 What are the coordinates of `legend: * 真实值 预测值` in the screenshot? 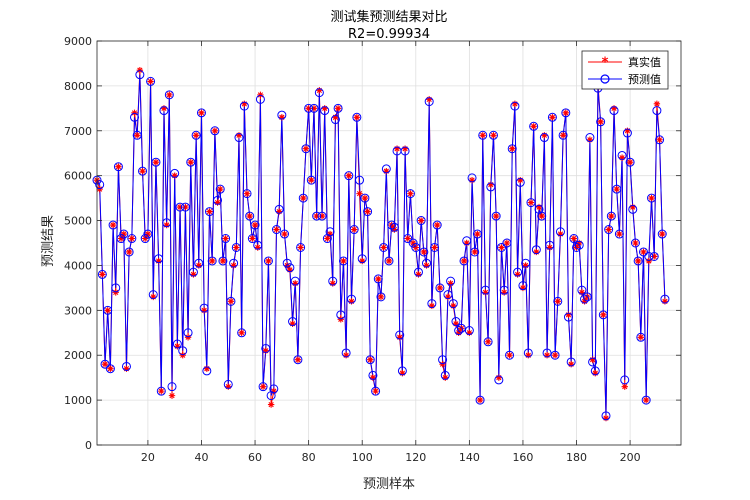 It's located at (625, 70).